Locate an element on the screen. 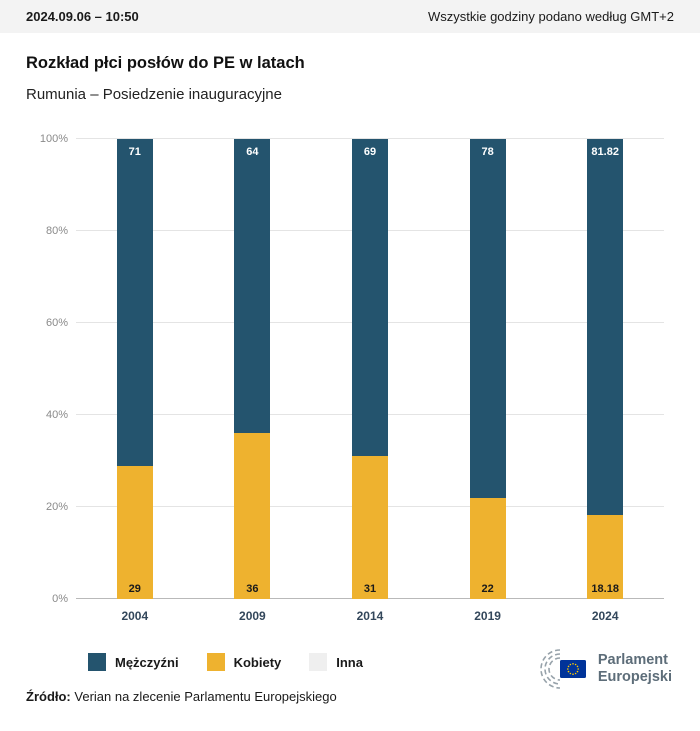 The height and width of the screenshot is (731, 700). value-label: 64 is located at coordinates (252, 152).